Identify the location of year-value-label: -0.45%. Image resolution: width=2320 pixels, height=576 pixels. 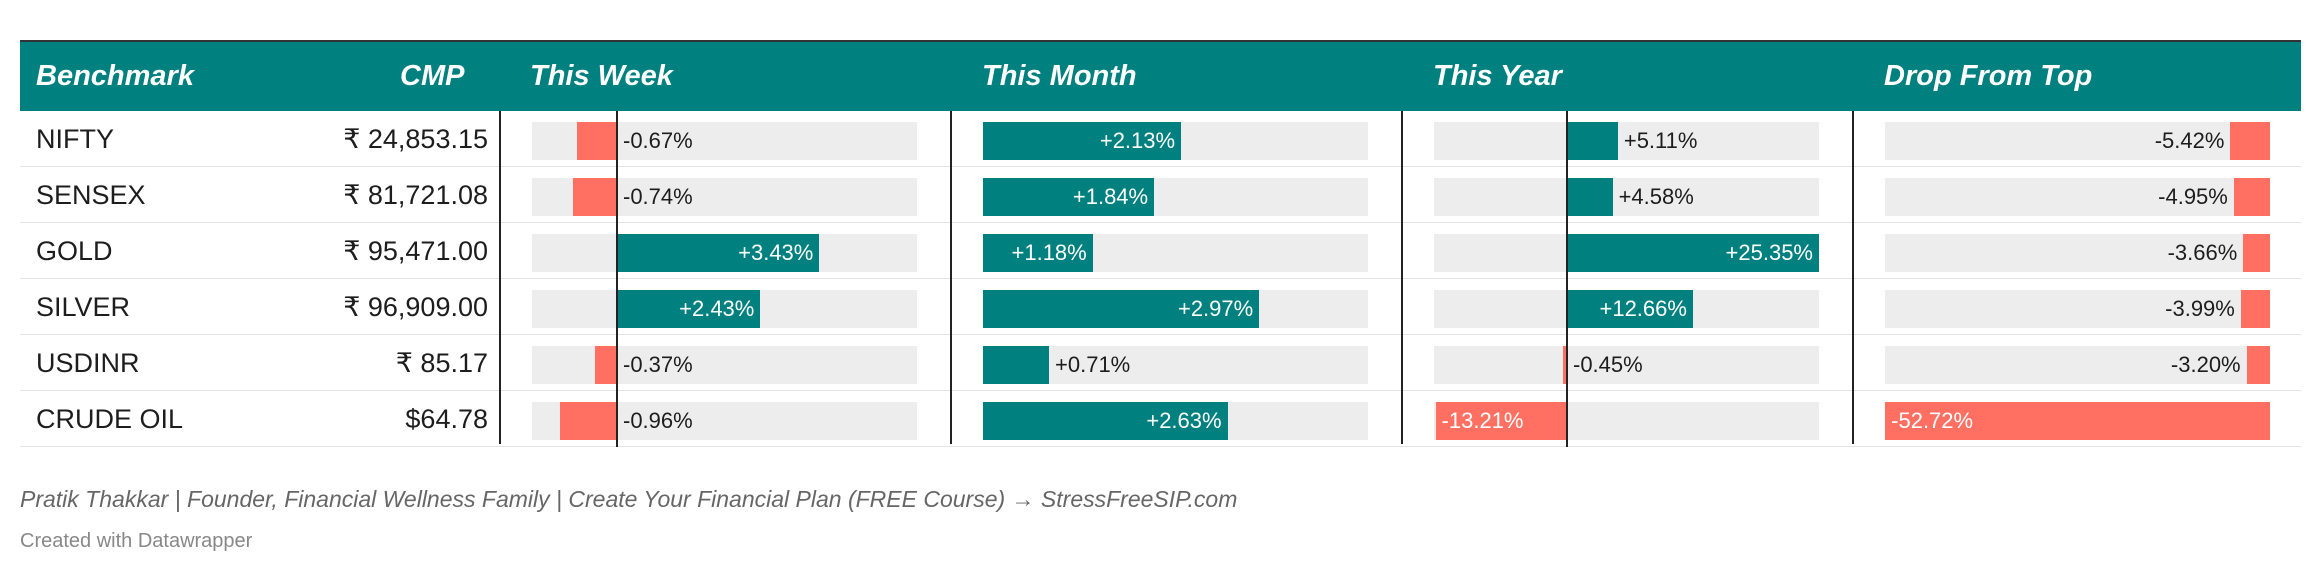
(1608, 364).